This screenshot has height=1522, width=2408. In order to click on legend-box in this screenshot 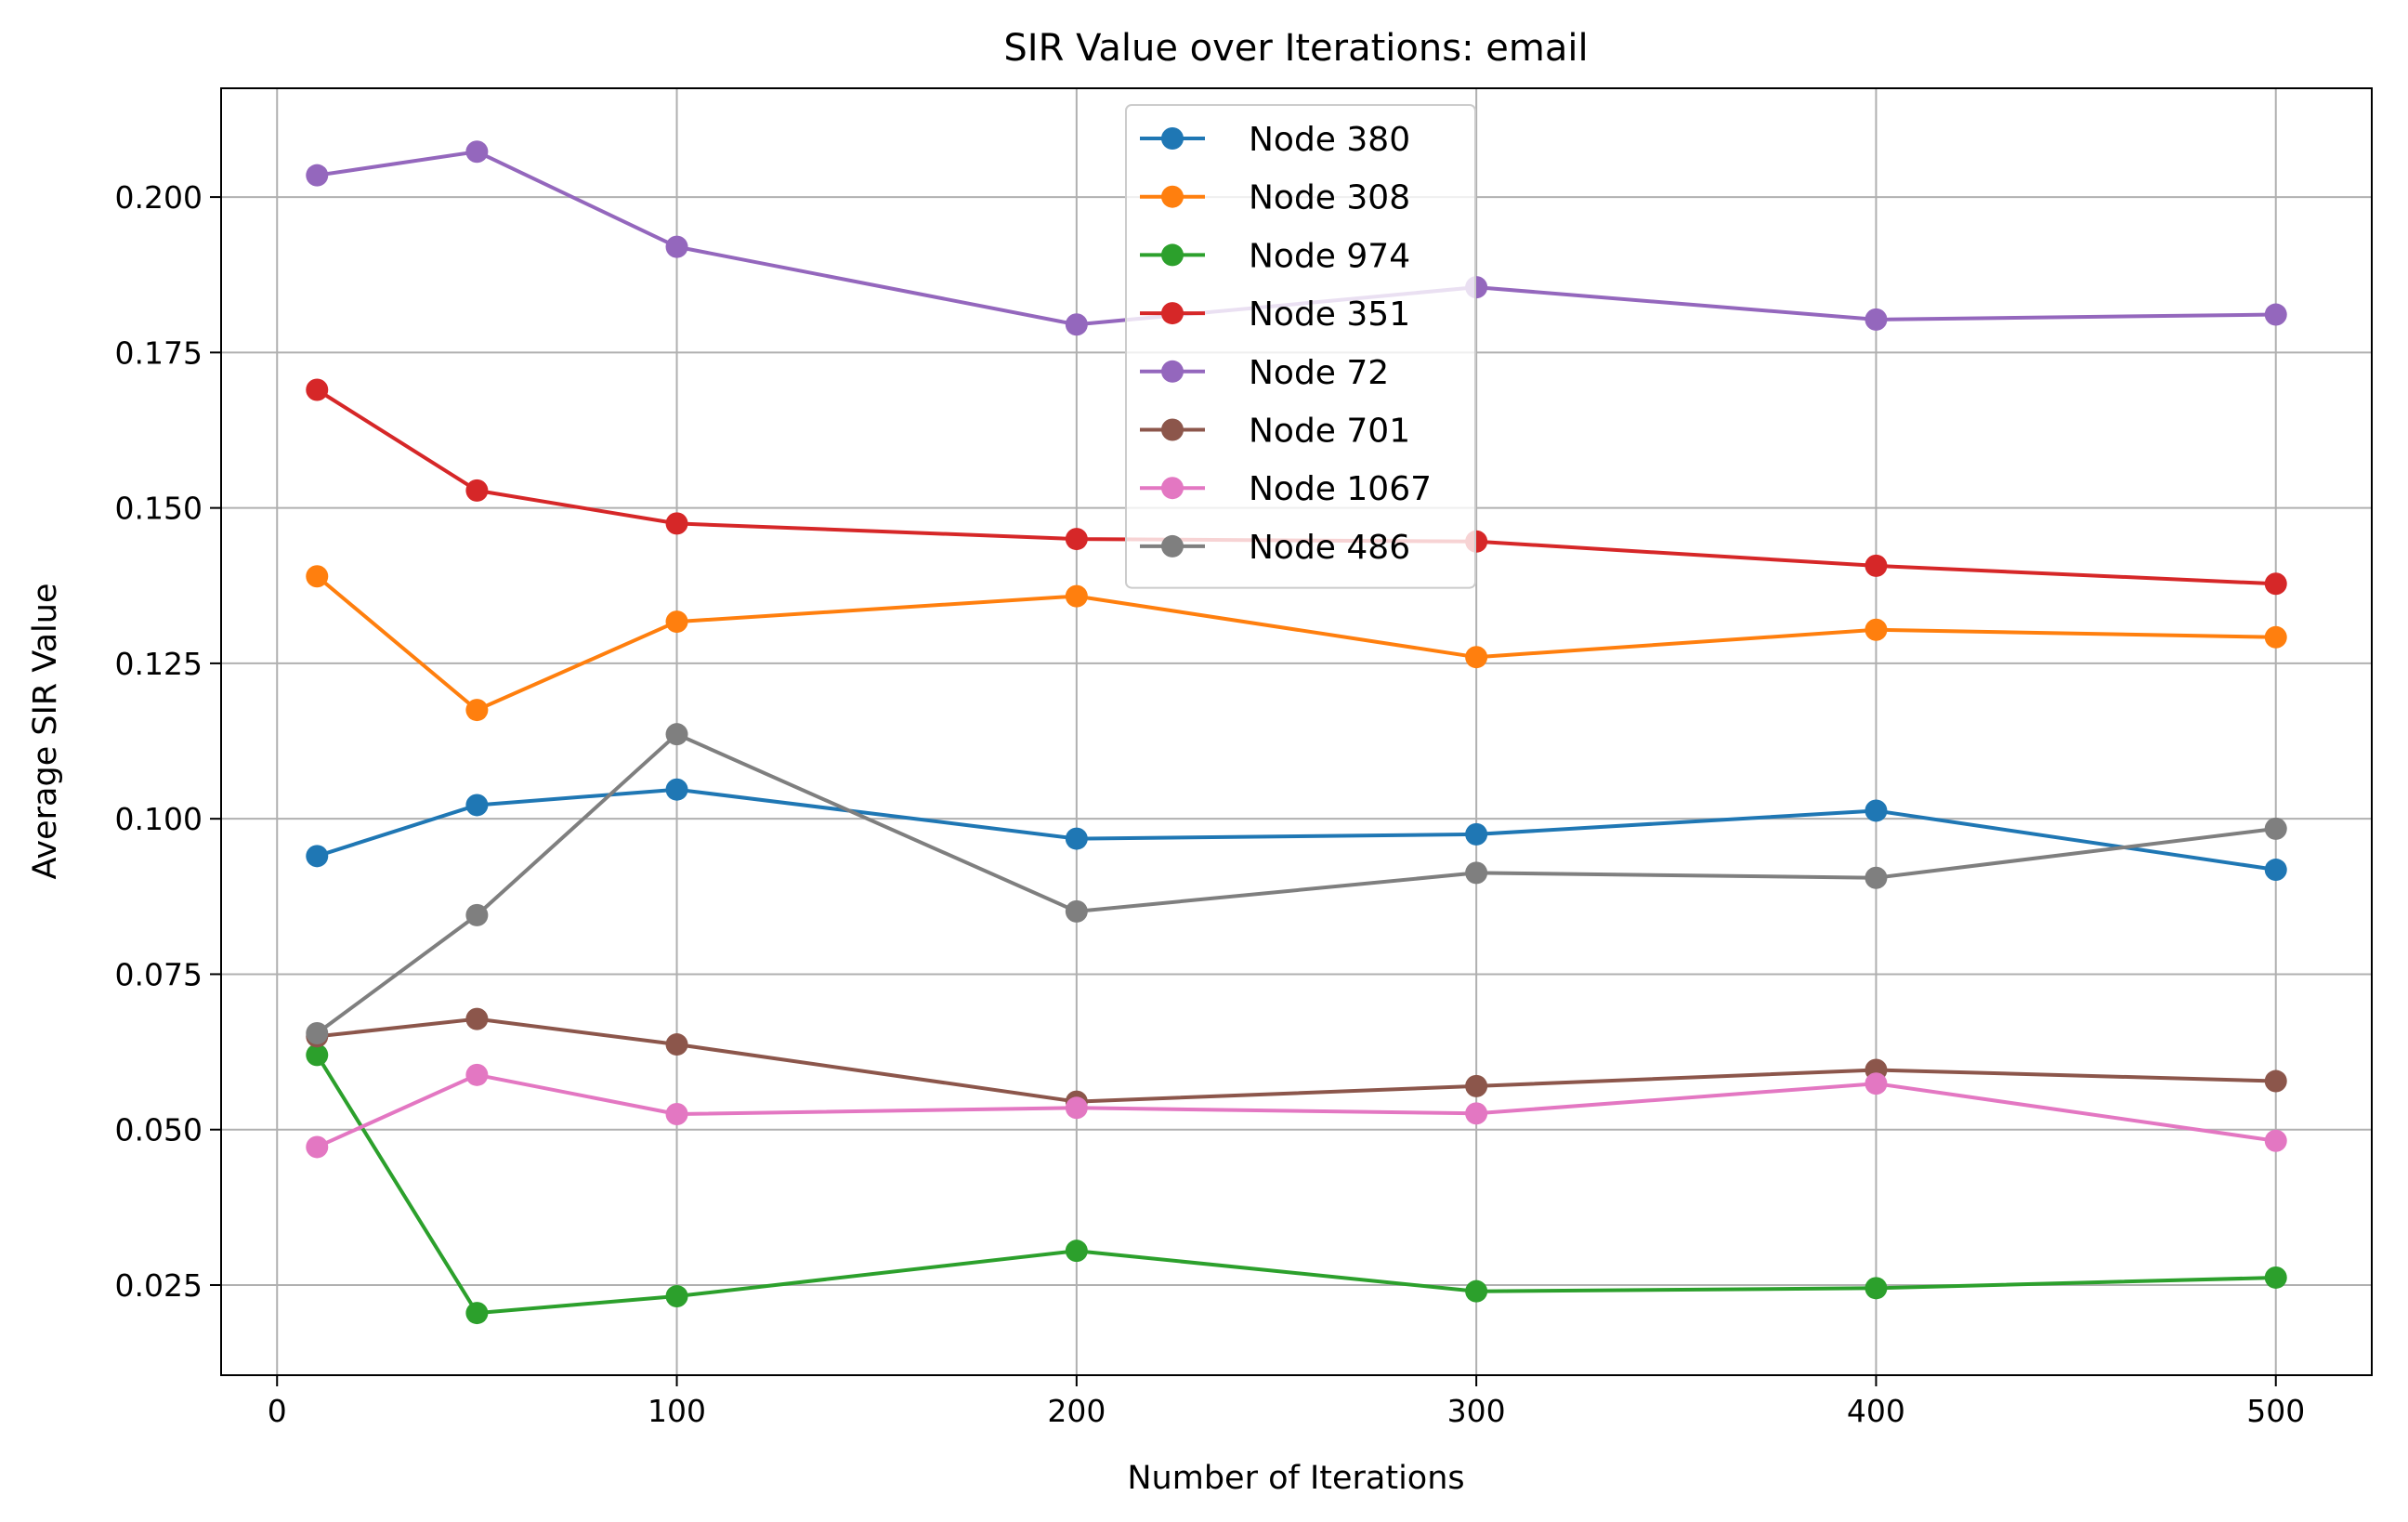, I will do `click(1300, 347)`.